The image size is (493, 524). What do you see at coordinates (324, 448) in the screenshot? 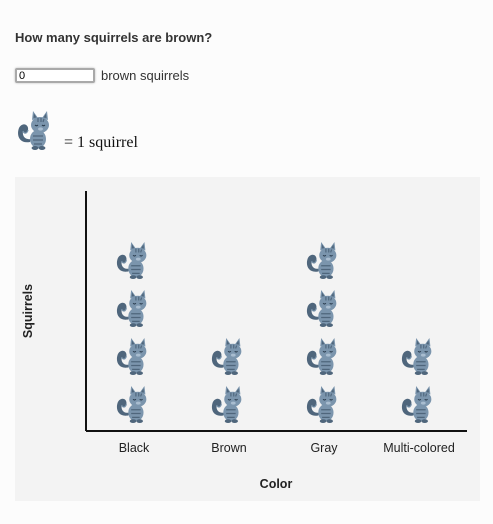
I see `x-tick-label: Gray` at bounding box center [324, 448].